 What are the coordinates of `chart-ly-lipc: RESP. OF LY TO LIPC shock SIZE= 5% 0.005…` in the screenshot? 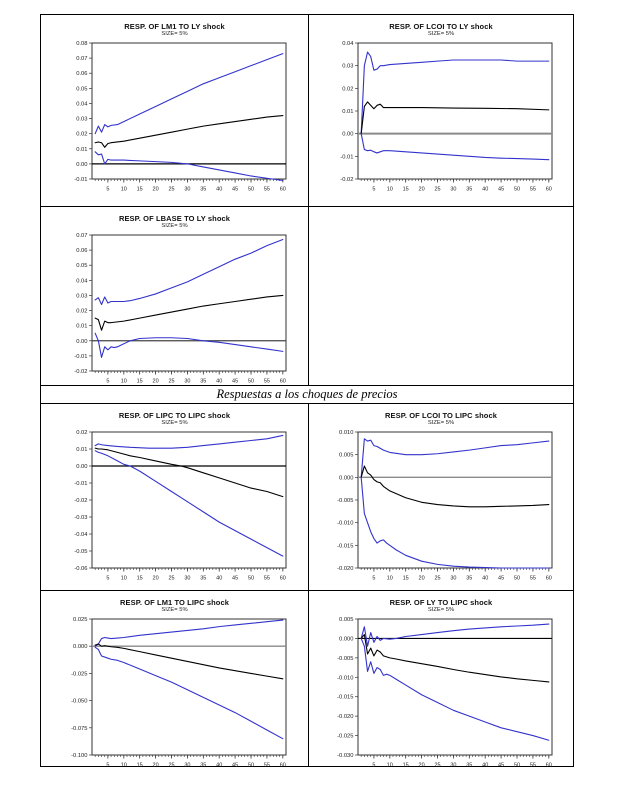 It's located at (441, 680).